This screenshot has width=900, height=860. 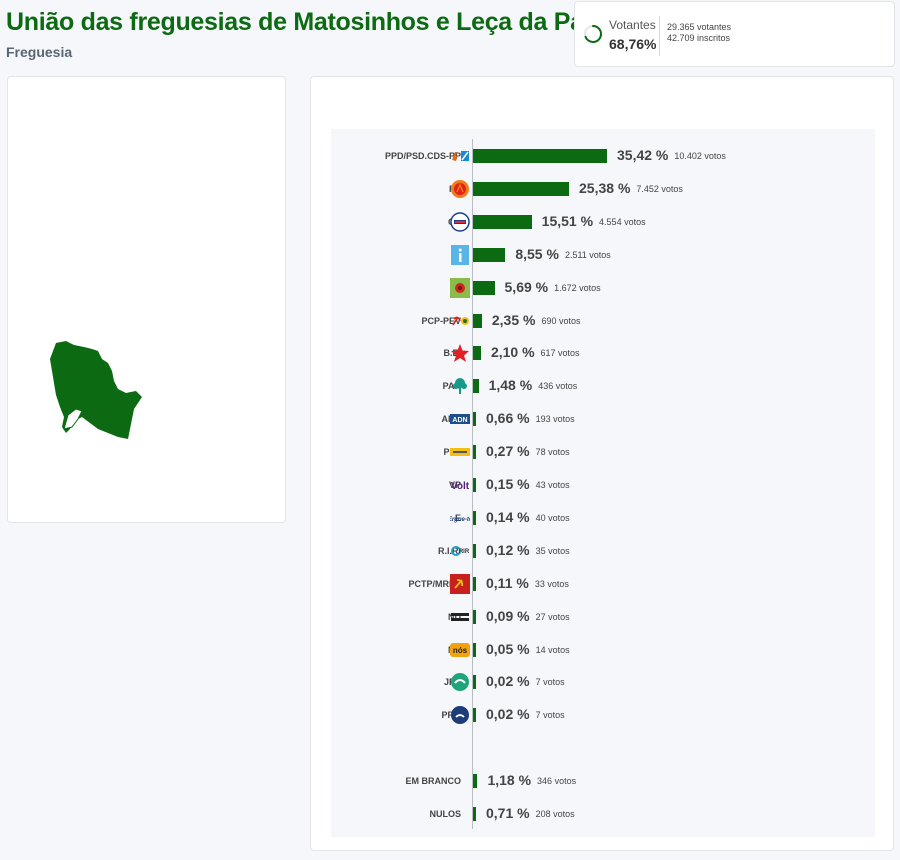 What do you see at coordinates (611, 419) in the screenshot?
I see `result-row: ADN 0,66 % 193 votos` at bounding box center [611, 419].